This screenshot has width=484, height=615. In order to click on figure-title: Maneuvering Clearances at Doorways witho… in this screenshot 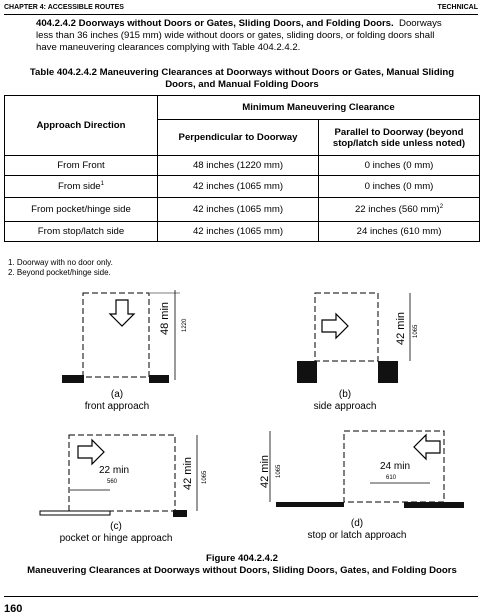, I will do `click(242, 570)`.